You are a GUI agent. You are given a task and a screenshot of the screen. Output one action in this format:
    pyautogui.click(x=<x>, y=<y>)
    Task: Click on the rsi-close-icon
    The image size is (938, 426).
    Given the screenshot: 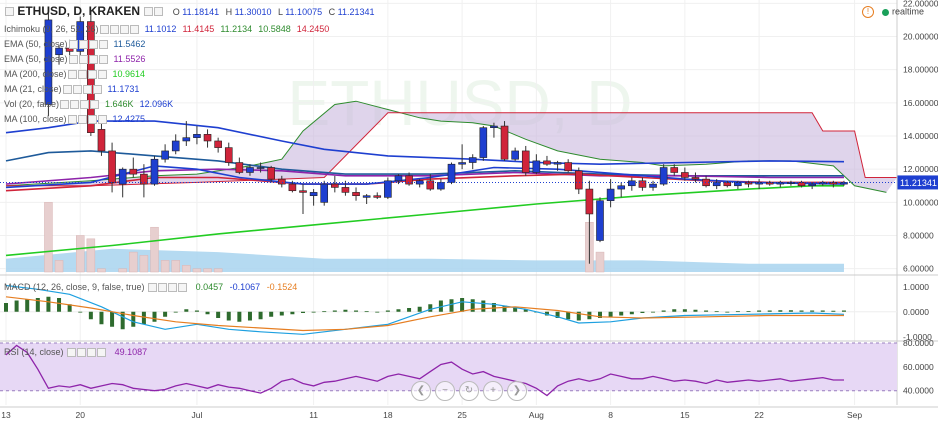 What is the action you would take?
    pyautogui.click(x=102, y=353)
    